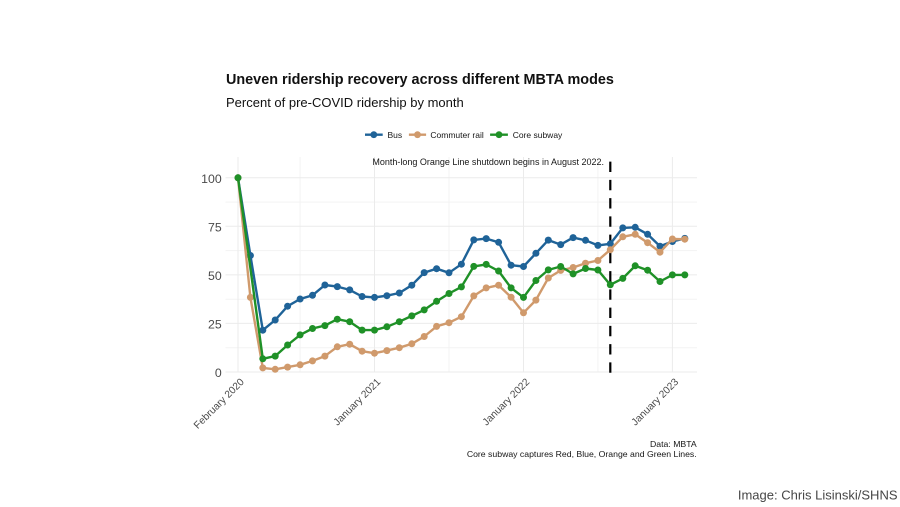 This screenshot has width=900, height=507. What do you see at coordinates (818, 495) in the screenshot?
I see `svg-text: Image: Chris Lisinski/SHNS` at bounding box center [818, 495].